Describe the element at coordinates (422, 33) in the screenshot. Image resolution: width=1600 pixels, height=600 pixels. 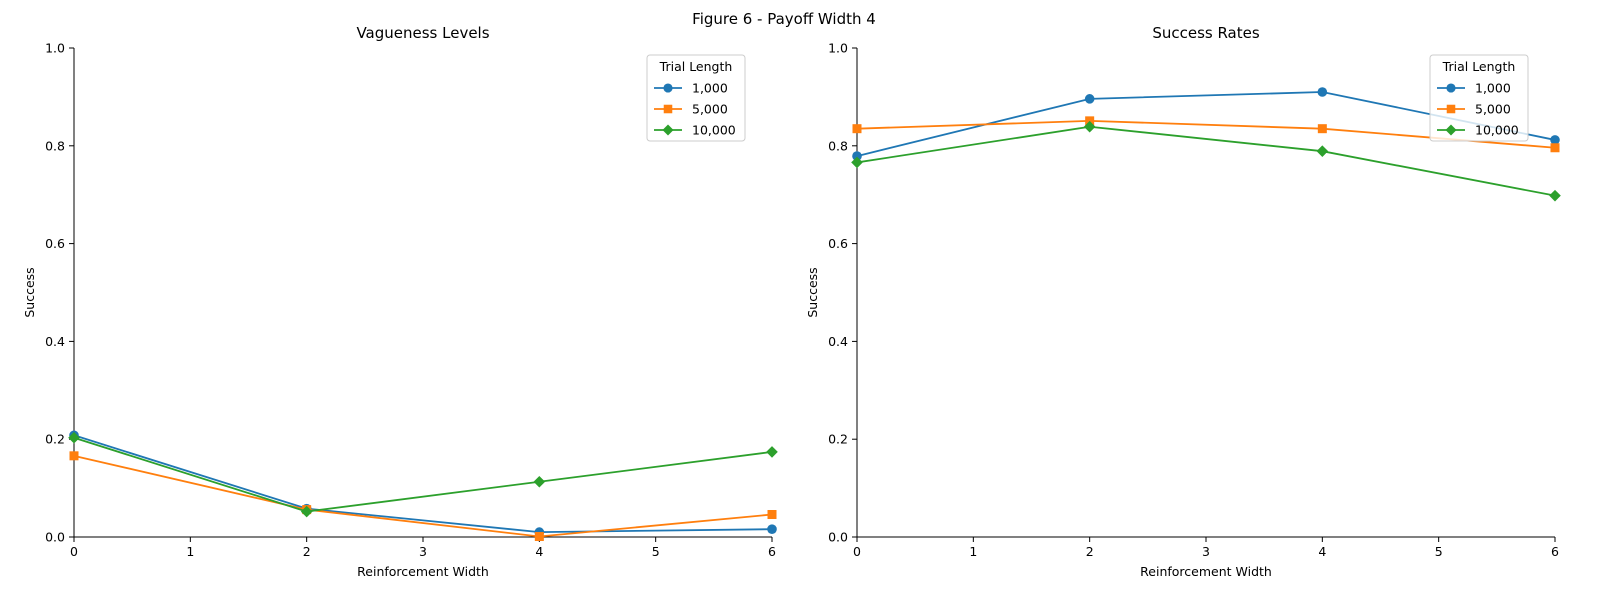
I see `chart-title: Vagueness Levels` at that location.